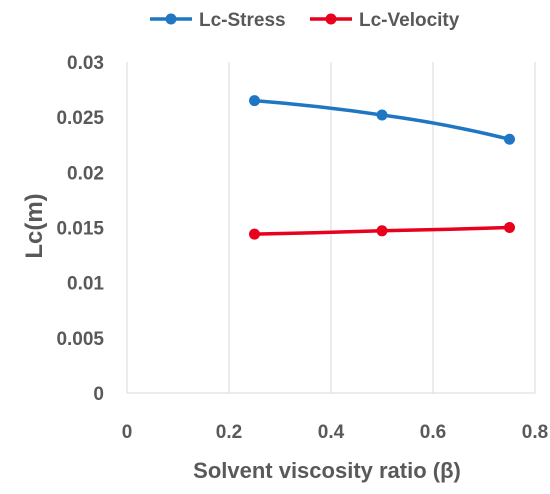 This screenshot has width=550, height=494. What do you see at coordinates (80, 118) in the screenshot?
I see `y-tick-label: 0.025` at bounding box center [80, 118].